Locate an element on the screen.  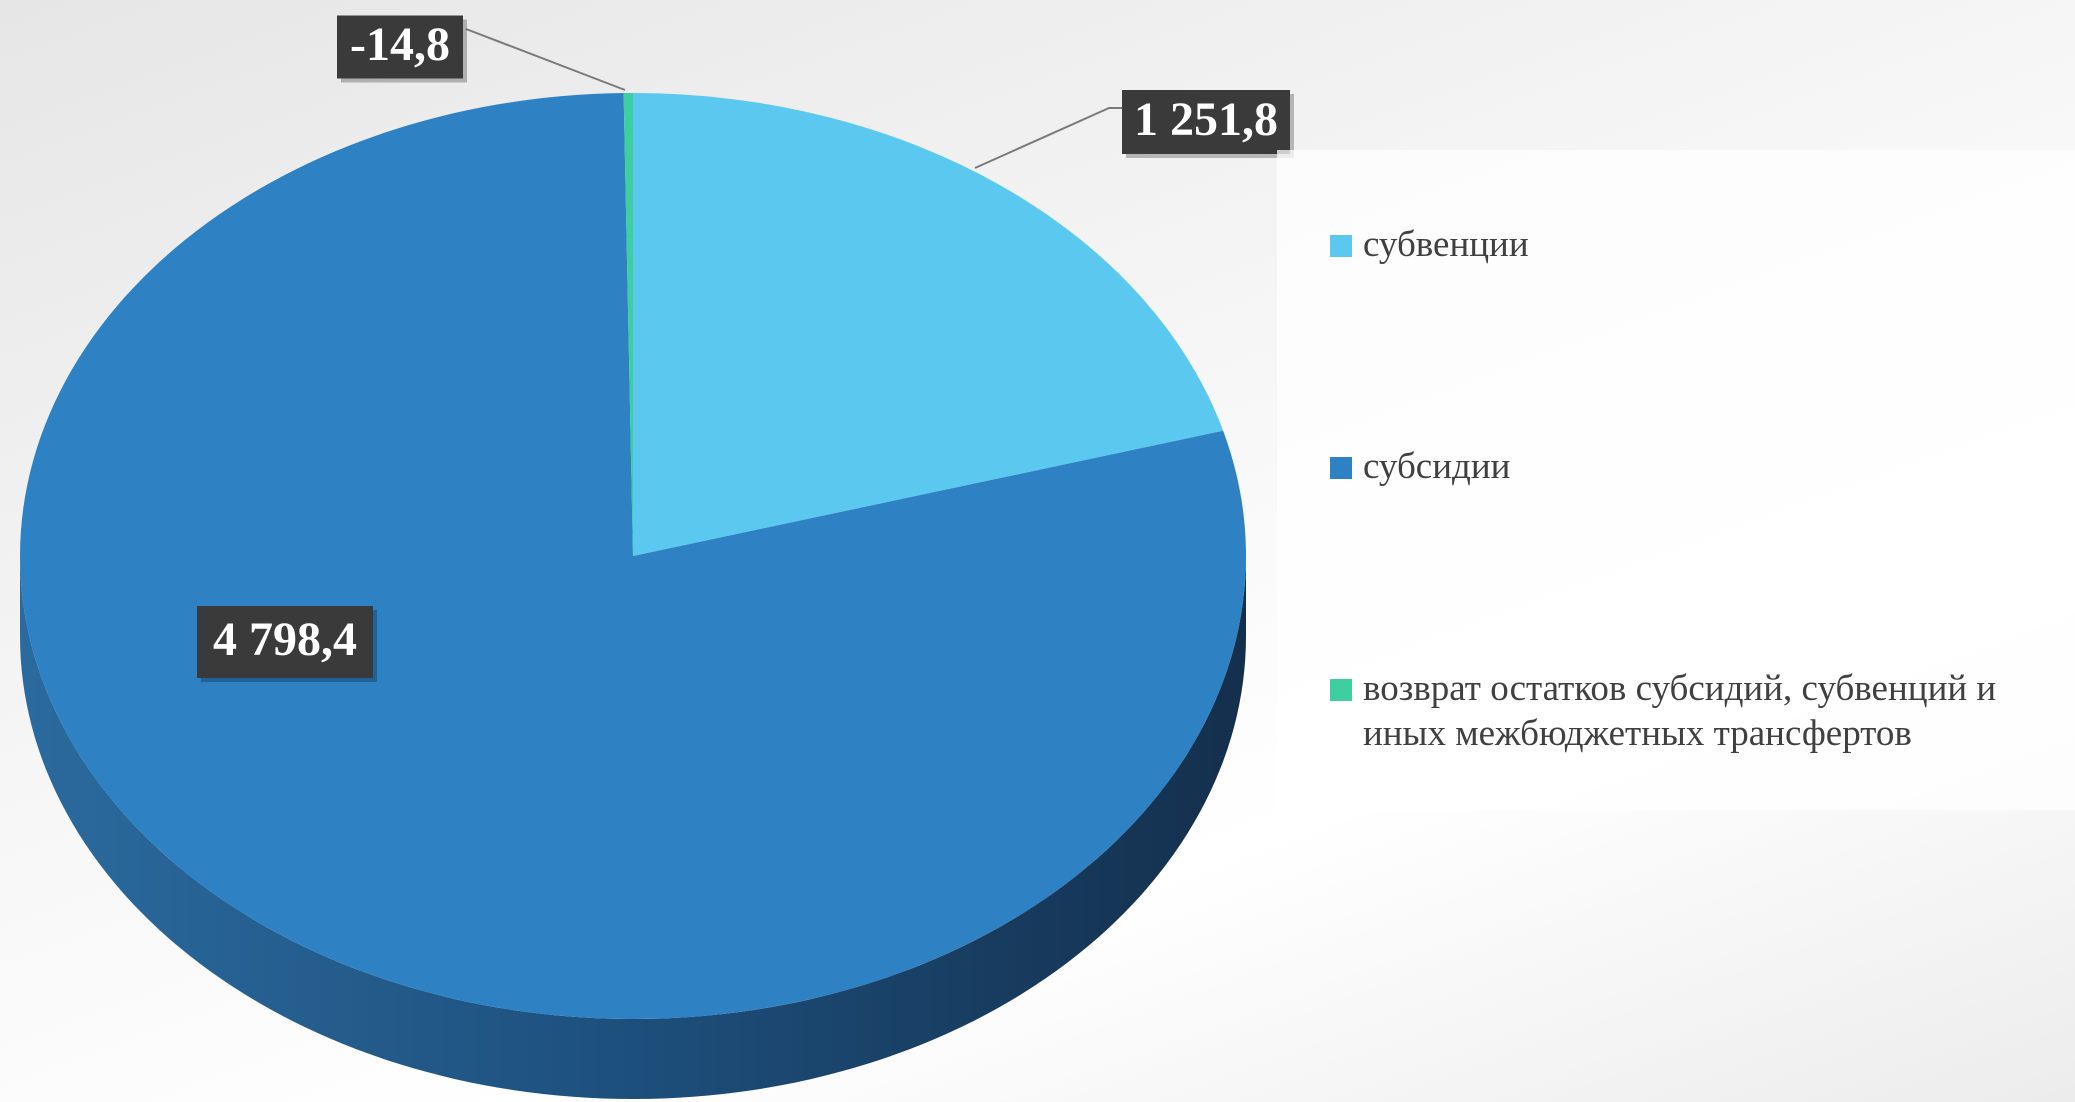
data-label: 1 251,8 is located at coordinates (1206, 119).